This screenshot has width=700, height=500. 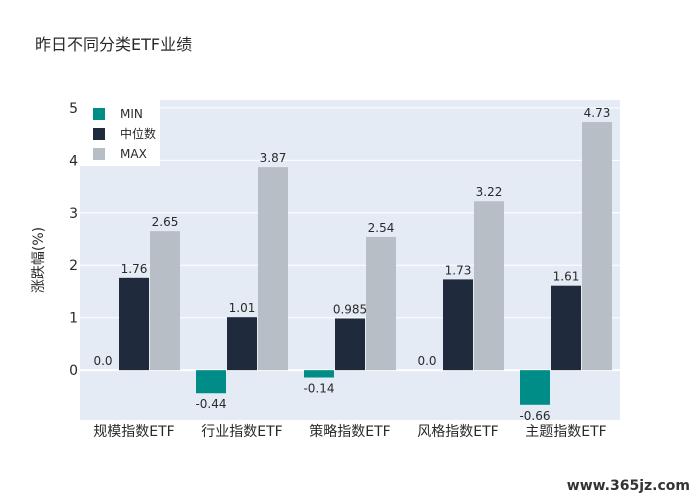 I want to click on y-tick-label: 4, so click(x=73, y=161).